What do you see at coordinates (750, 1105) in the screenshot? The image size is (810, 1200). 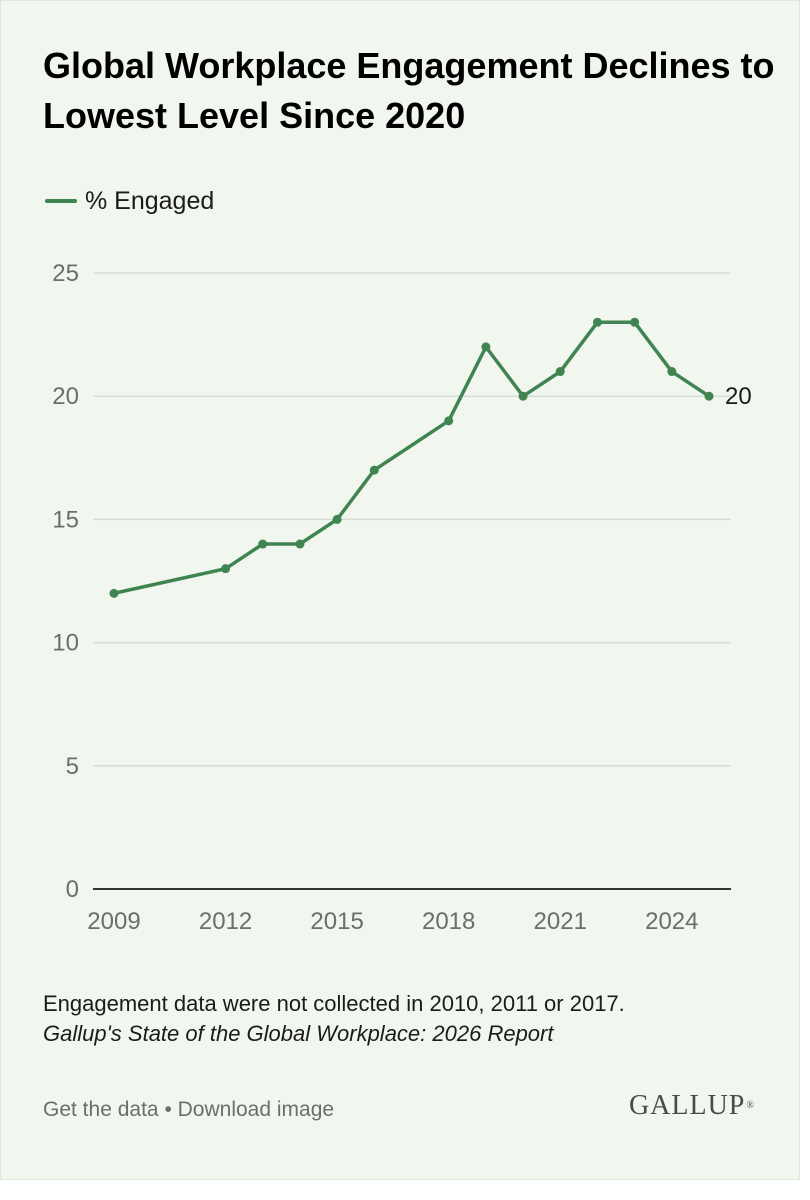 I see `logo-registered-mark: ®` at bounding box center [750, 1105].